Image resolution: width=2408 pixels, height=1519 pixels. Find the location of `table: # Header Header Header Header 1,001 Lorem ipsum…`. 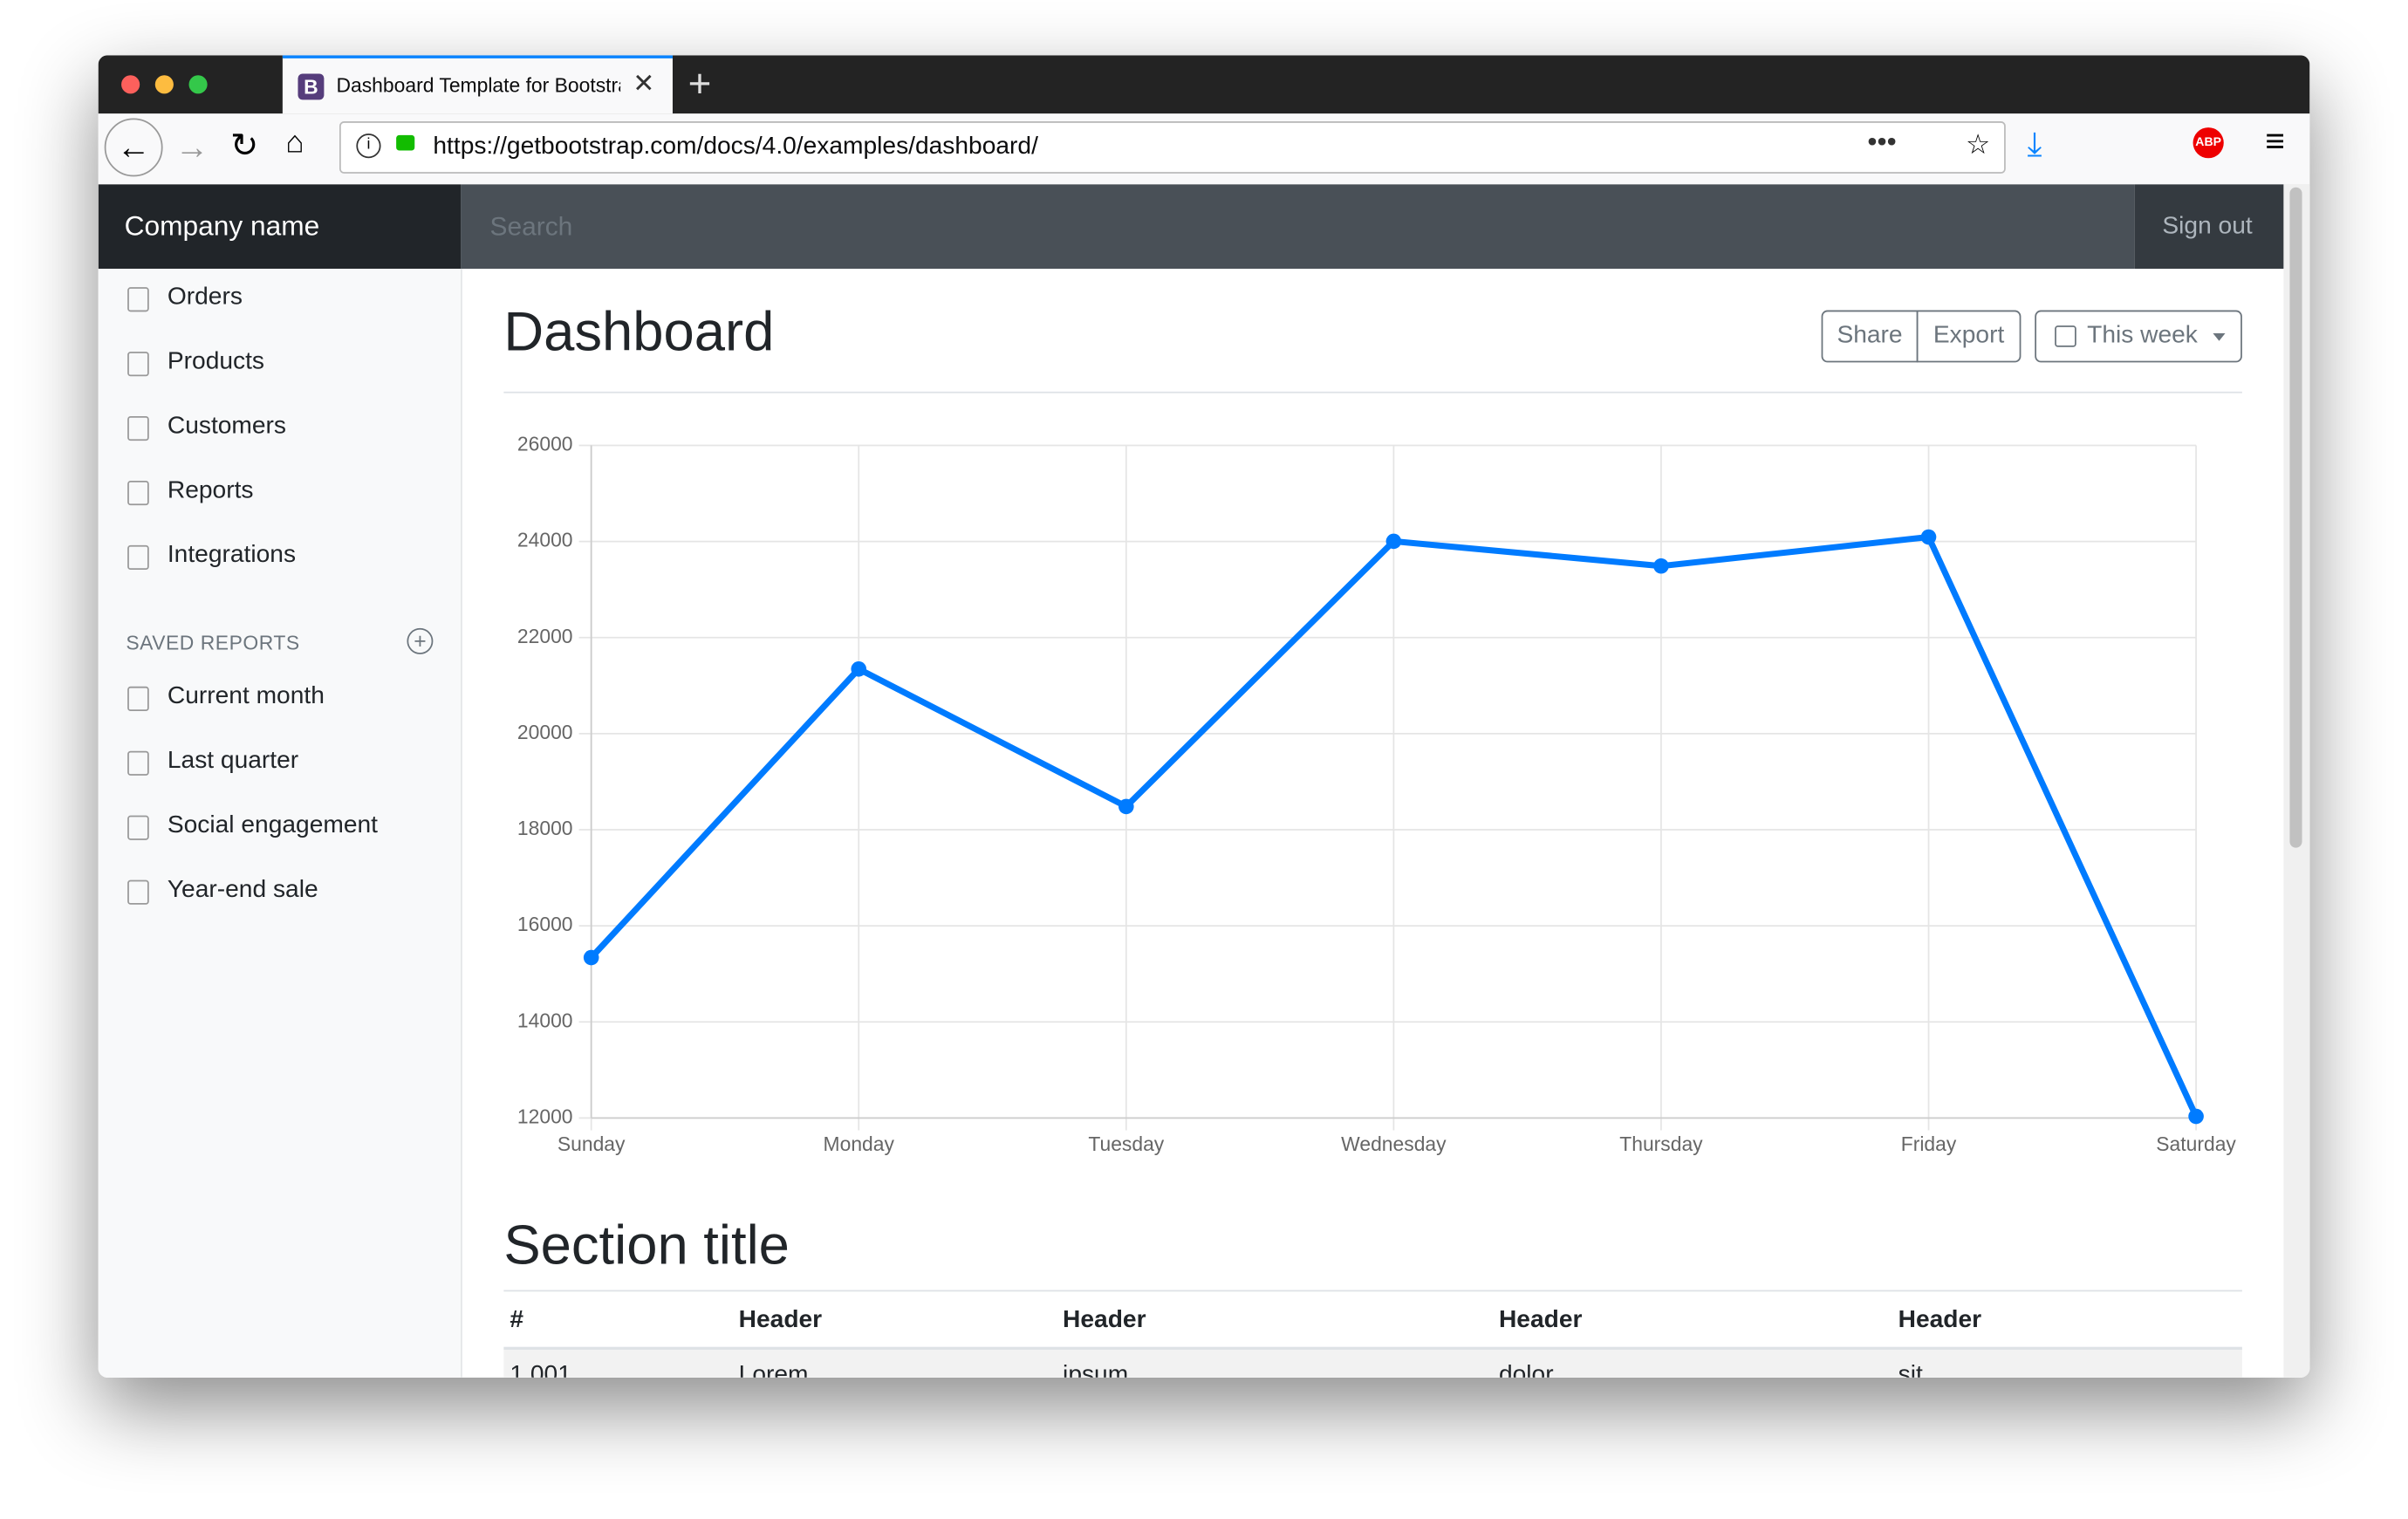

table: # Header Header Header Header 1,001 Lorem ipsum… is located at coordinates (1373, 1335).